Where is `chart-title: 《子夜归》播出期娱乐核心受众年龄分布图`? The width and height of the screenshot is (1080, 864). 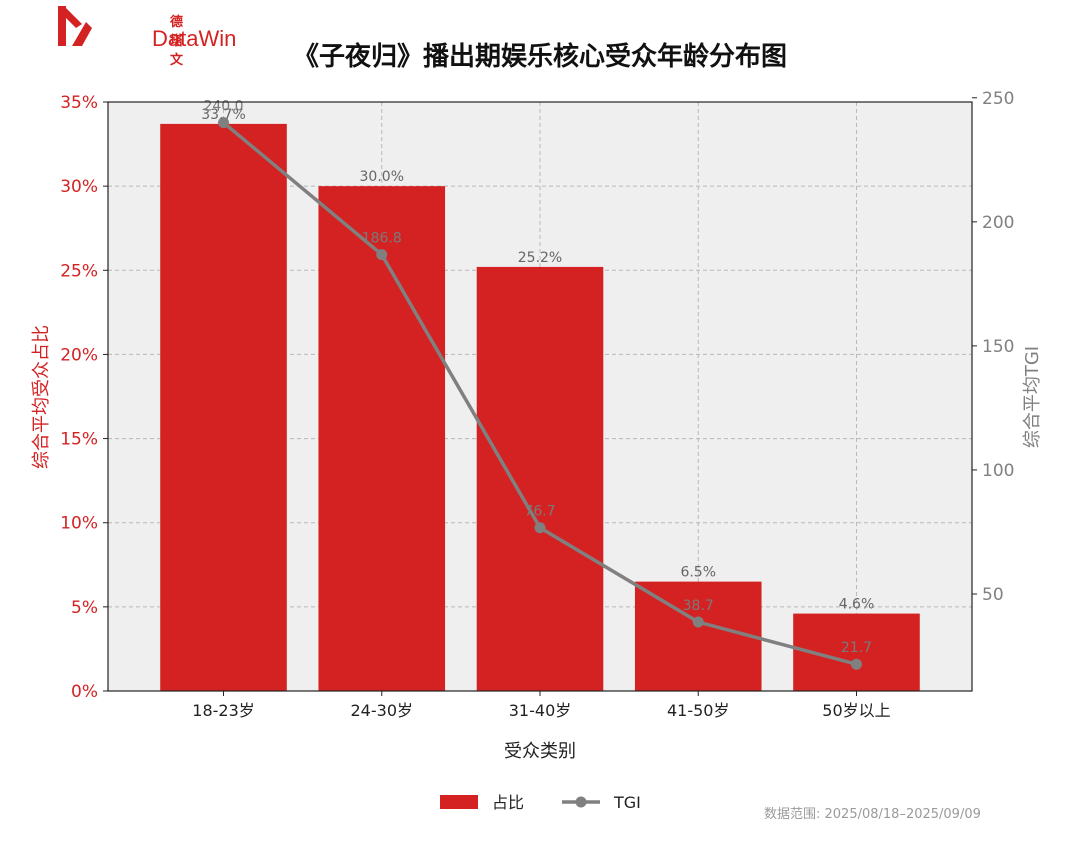
chart-title: 《子夜归》播出期娱乐核心受众年龄分布图 is located at coordinates (539, 57).